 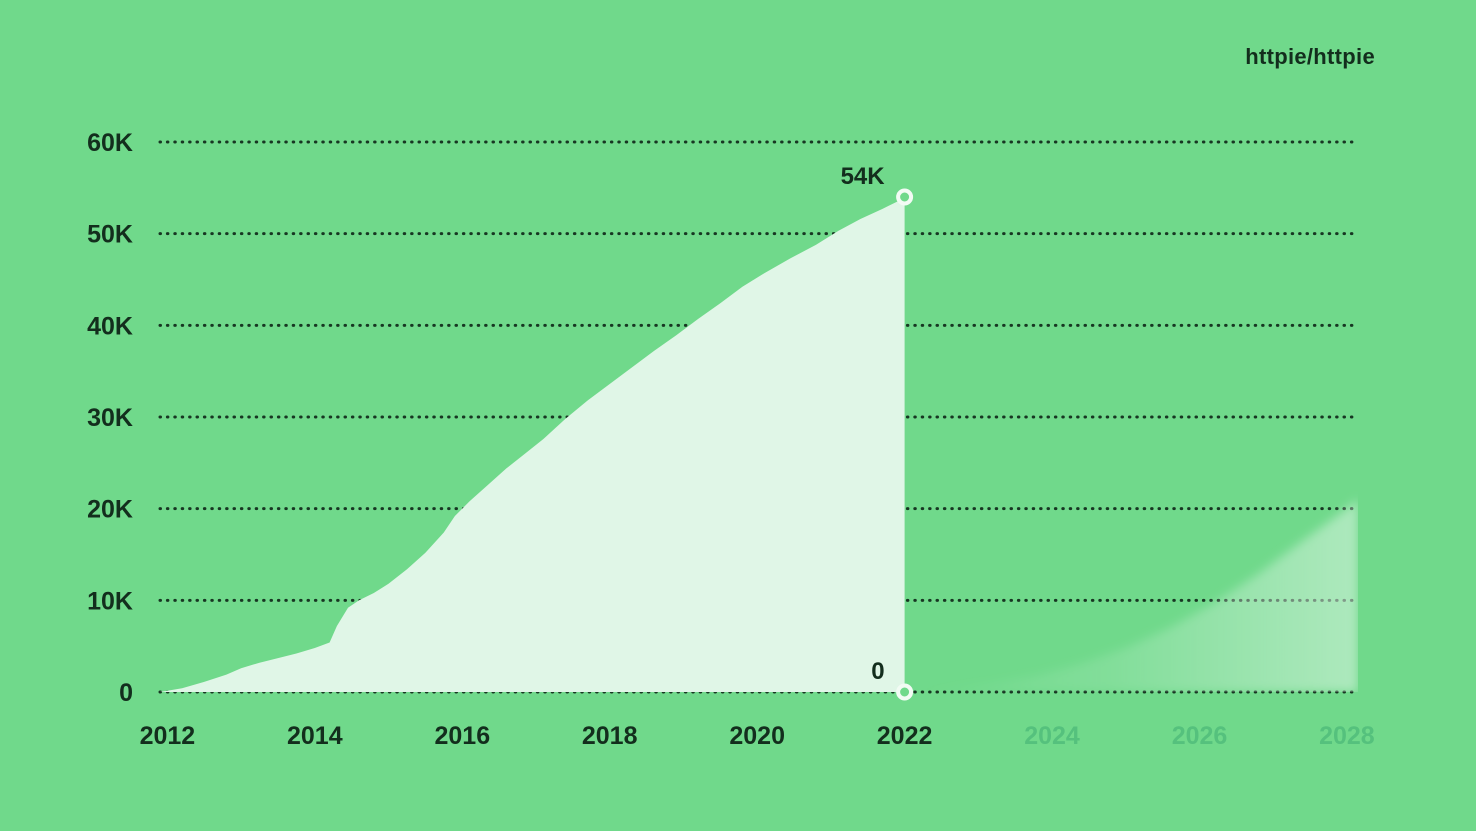 I want to click on x-tick-2012: 2012, so click(x=168, y=736).